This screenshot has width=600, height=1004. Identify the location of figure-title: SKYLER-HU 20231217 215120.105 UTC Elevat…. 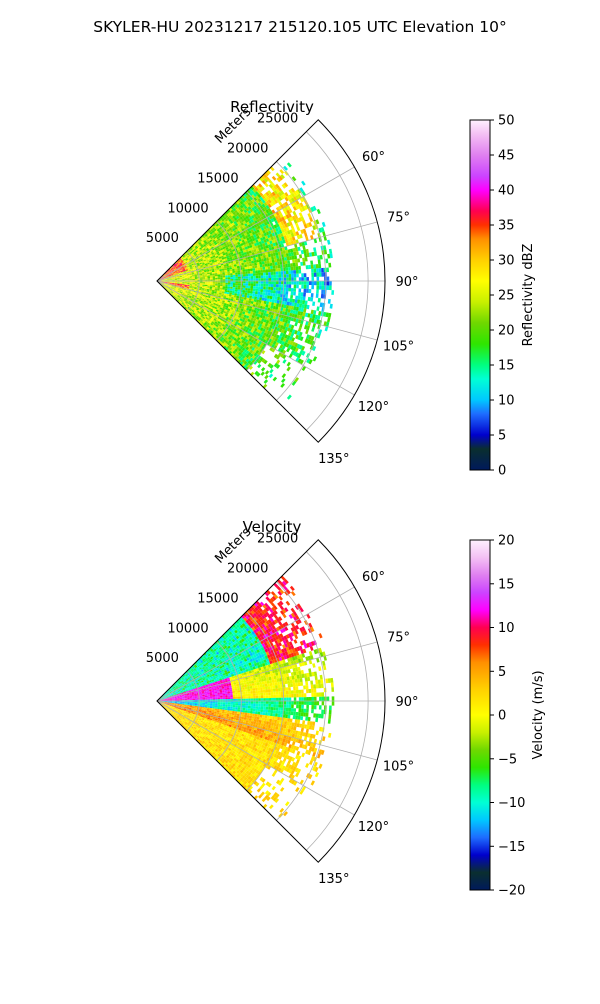
(300, 27).